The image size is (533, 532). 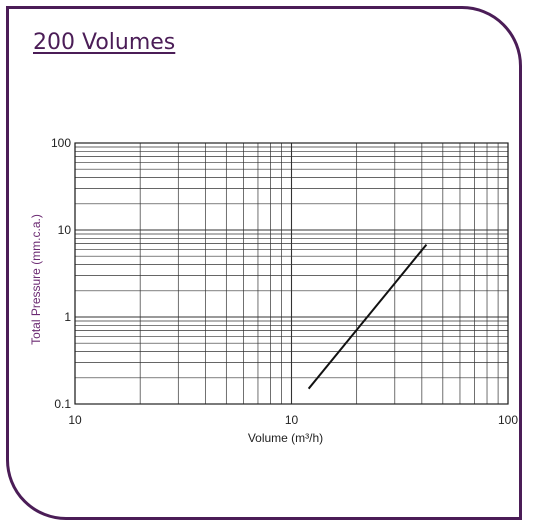 I want to click on x-axis-label: Volume (m³/h), so click(x=285, y=438).